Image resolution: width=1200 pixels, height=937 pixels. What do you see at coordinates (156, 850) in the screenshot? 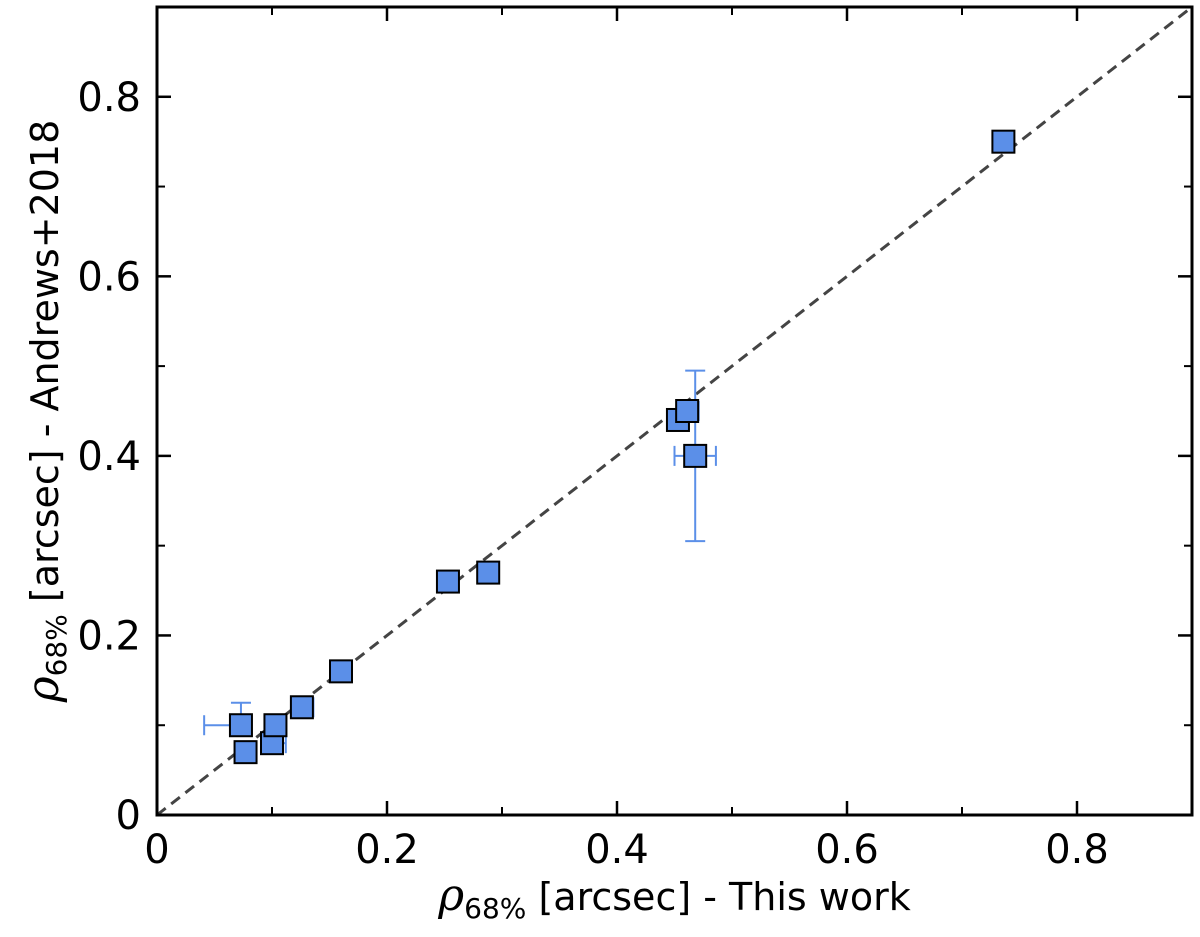
I see `x-tick-label: 0` at bounding box center [156, 850].